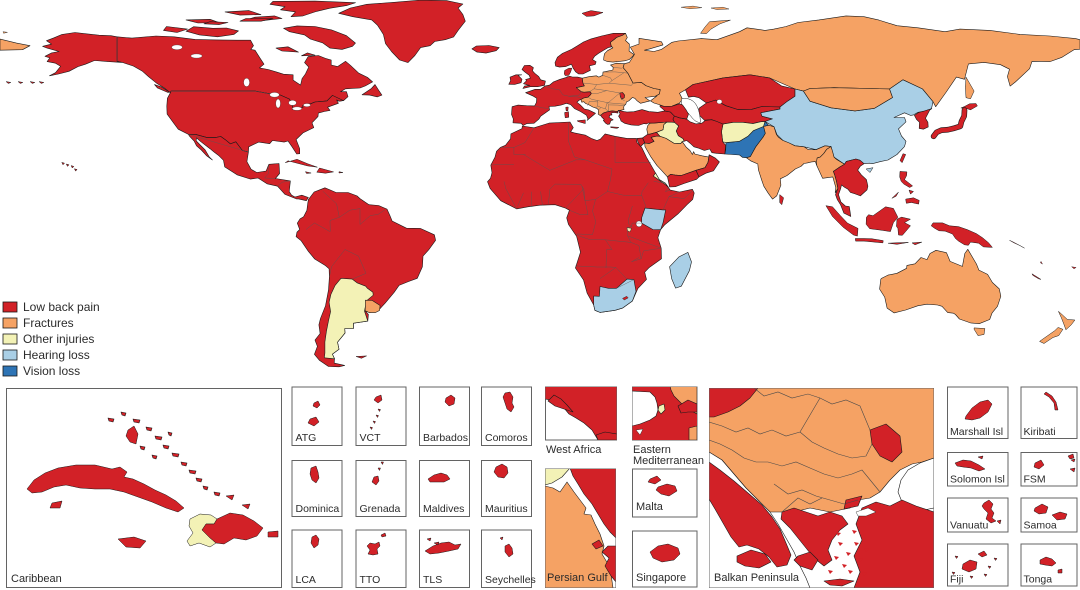 The height and width of the screenshot is (590, 1080). I want to click on svg-text: Low back pain, so click(61, 307).